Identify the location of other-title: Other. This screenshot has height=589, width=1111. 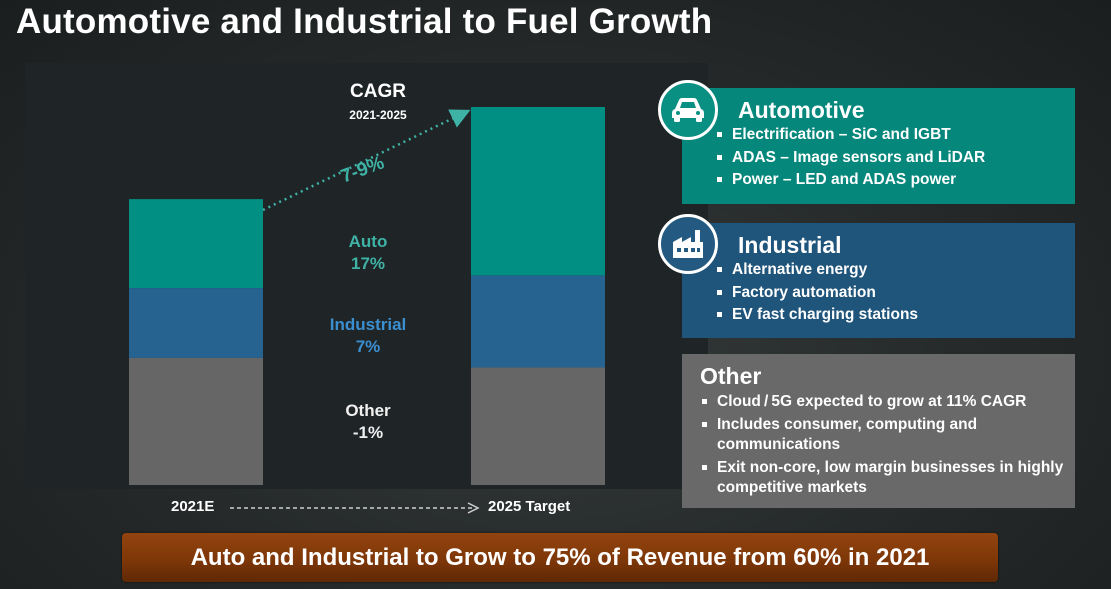
(731, 376).